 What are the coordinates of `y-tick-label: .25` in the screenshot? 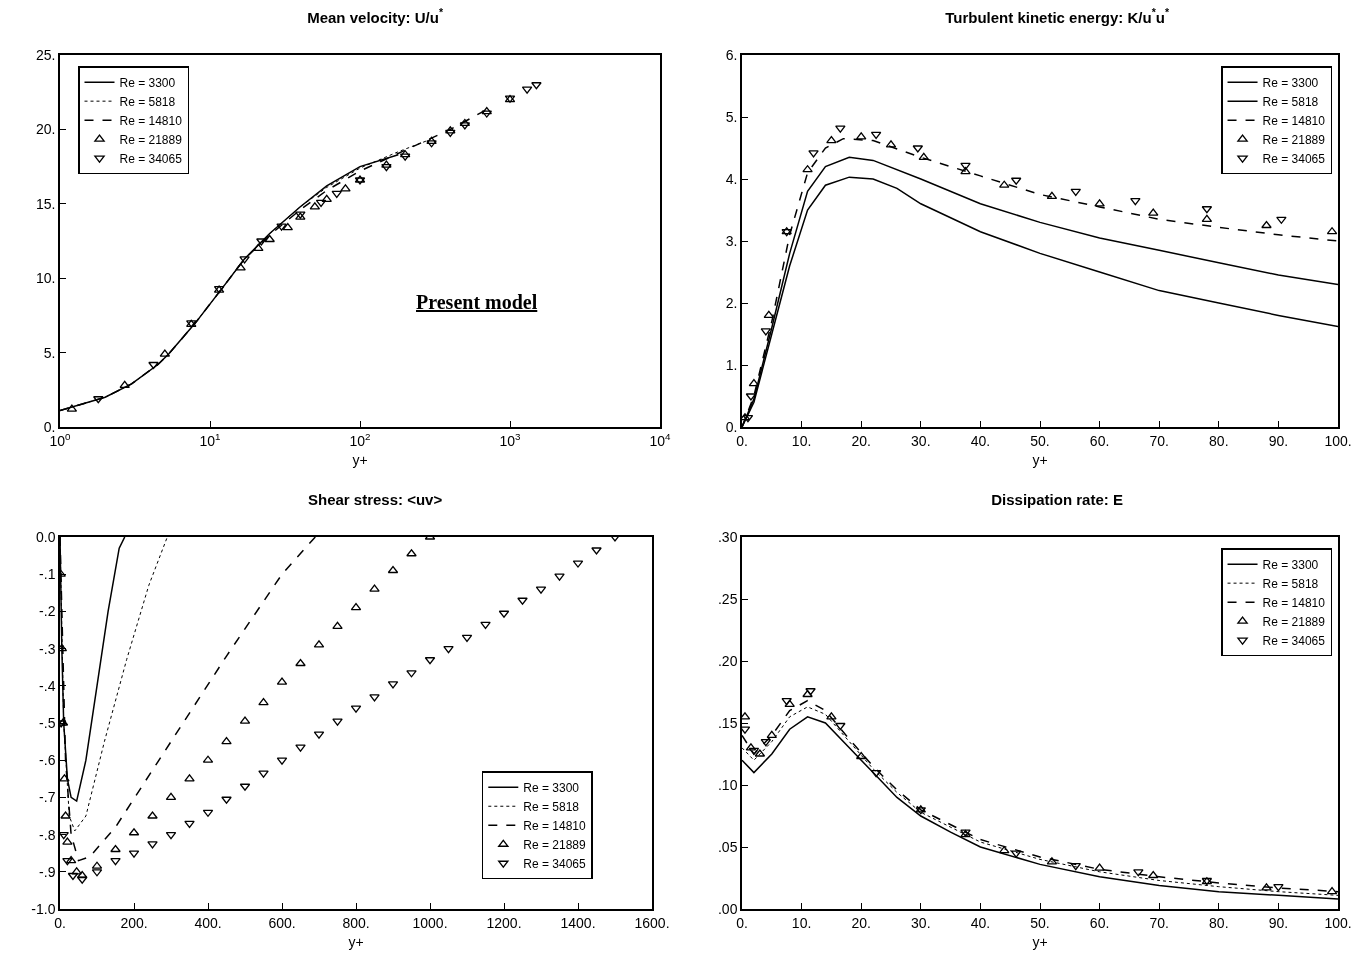 It's located at (727, 598).